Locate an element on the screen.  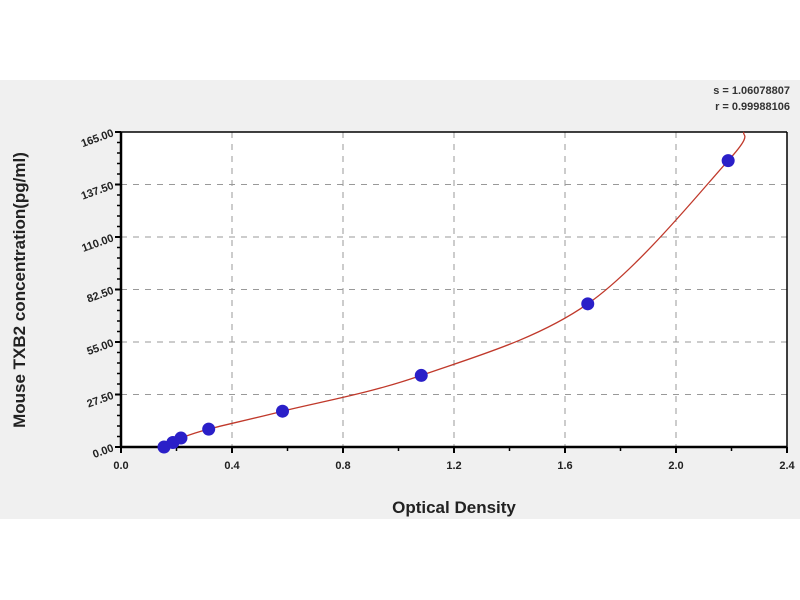
y-tick-label: 137.50 is located at coordinates (98, 191).